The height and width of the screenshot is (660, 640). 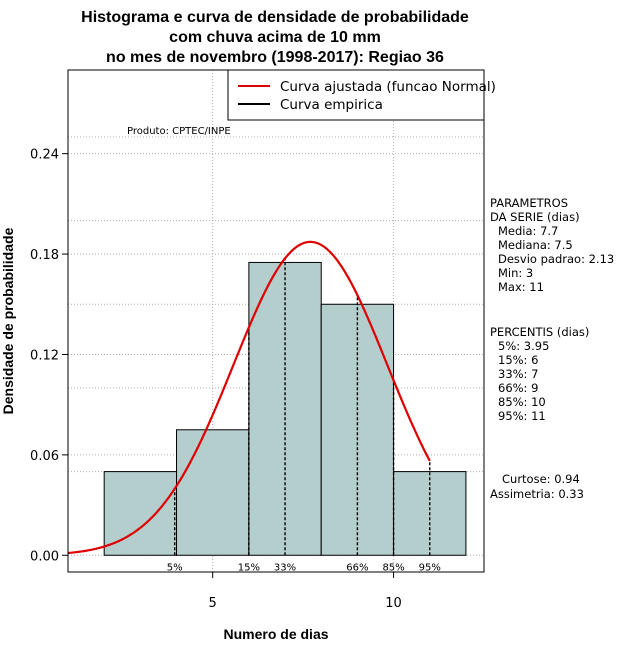 What do you see at coordinates (249, 567) in the screenshot?
I see `percentile-label: 15%` at bounding box center [249, 567].